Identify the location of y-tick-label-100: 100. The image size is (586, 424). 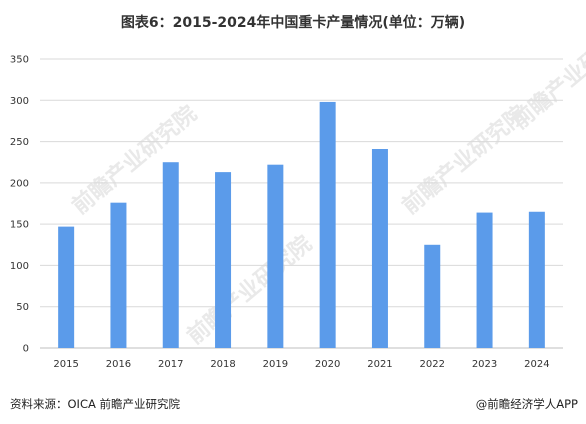
(19, 266).